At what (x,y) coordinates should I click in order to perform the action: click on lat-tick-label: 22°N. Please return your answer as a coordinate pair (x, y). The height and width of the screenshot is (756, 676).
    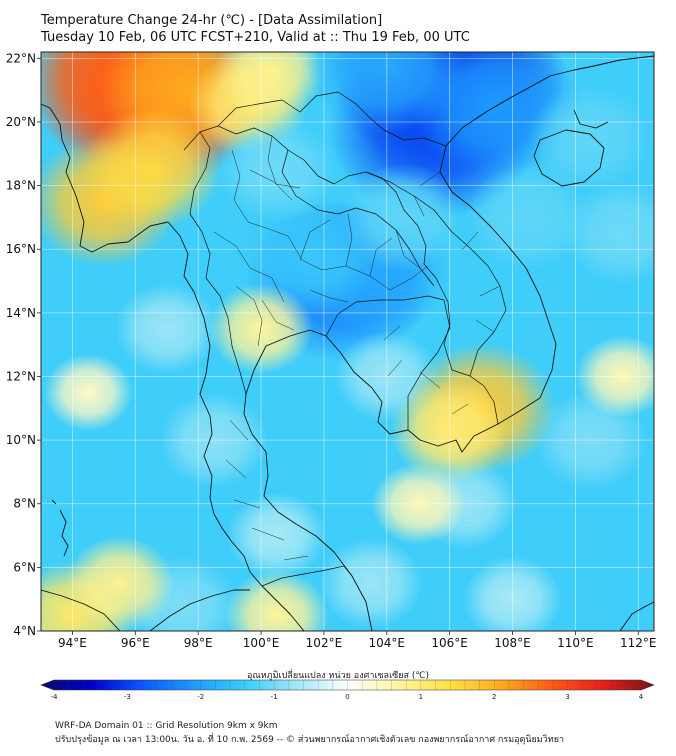
    Looking at the image, I should click on (21, 58).